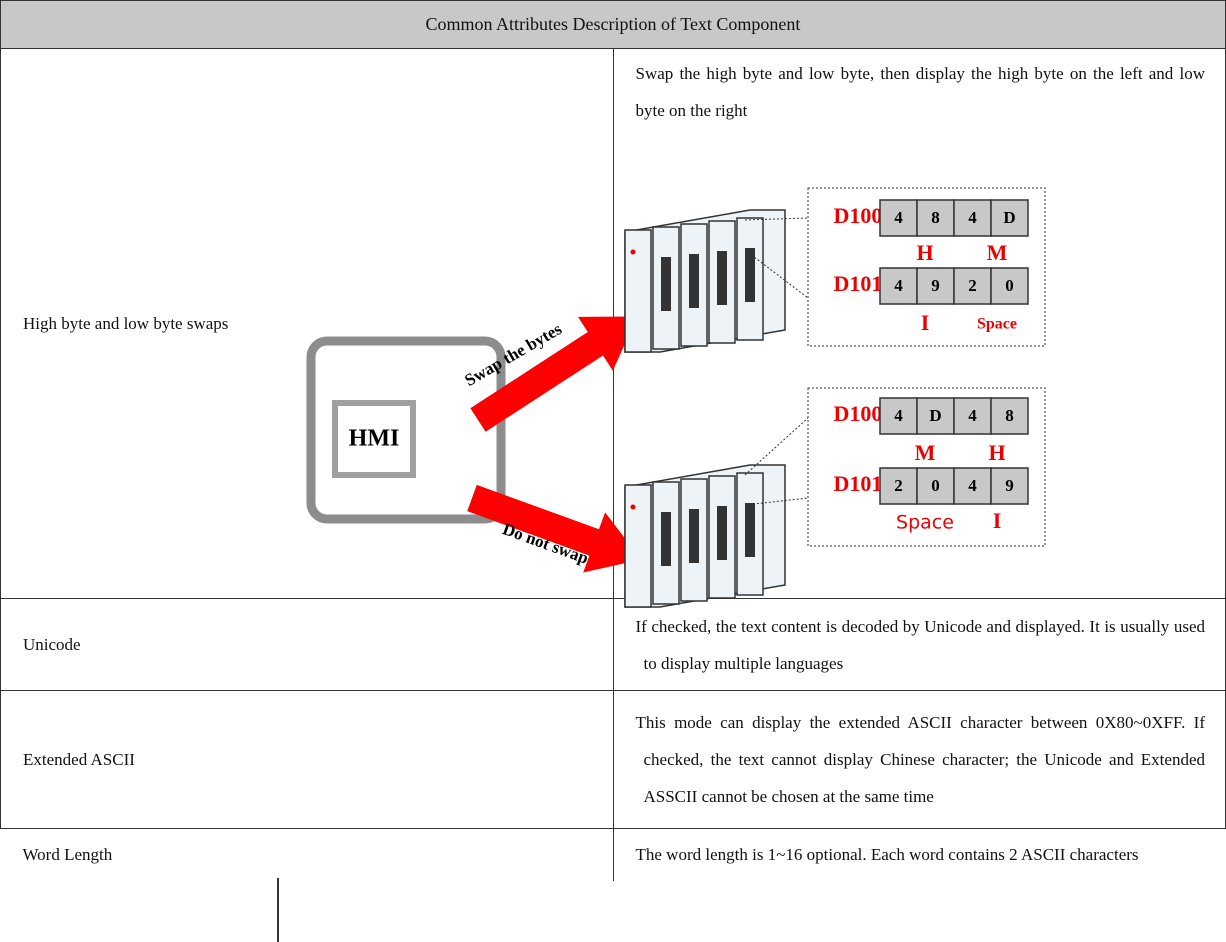 This screenshot has width=1226, height=942. What do you see at coordinates (307, 854) in the screenshot?
I see `attribute-name: Word Length` at bounding box center [307, 854].